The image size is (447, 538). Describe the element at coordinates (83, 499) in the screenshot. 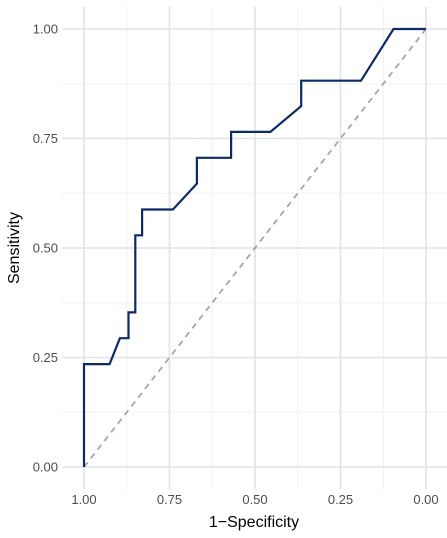

I see `x-tick-label: 1.00` at that location.